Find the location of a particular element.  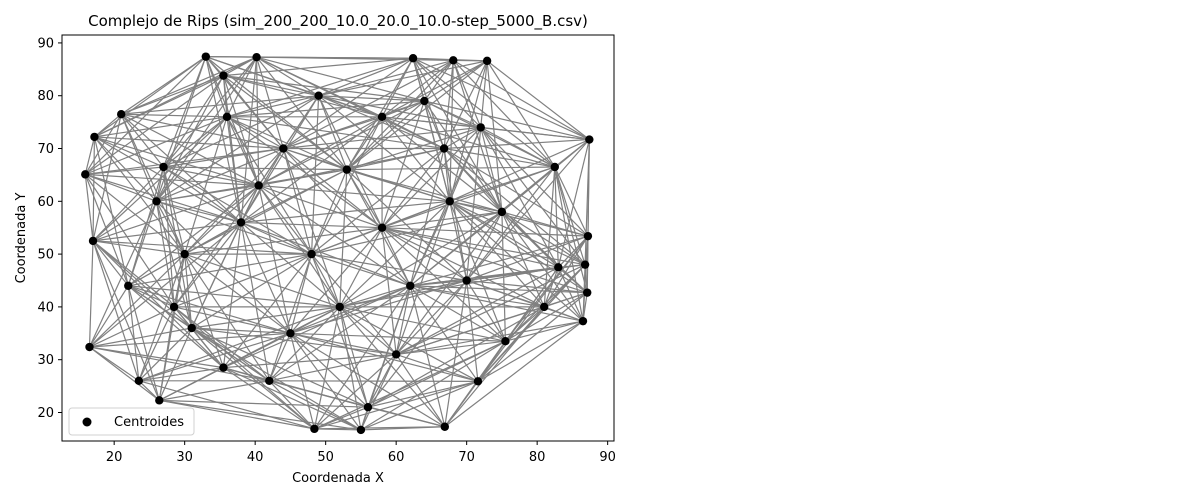

legend-marker-centroides is located at coordinates (87, 422).